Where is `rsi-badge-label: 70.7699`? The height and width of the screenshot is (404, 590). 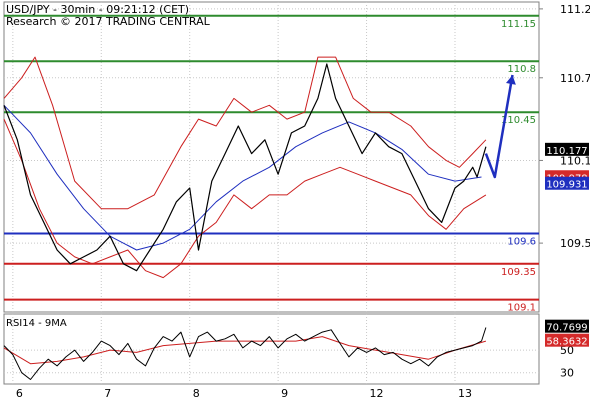
rsi-badge-label: 70.7699 is located at coordinates (566, 328).